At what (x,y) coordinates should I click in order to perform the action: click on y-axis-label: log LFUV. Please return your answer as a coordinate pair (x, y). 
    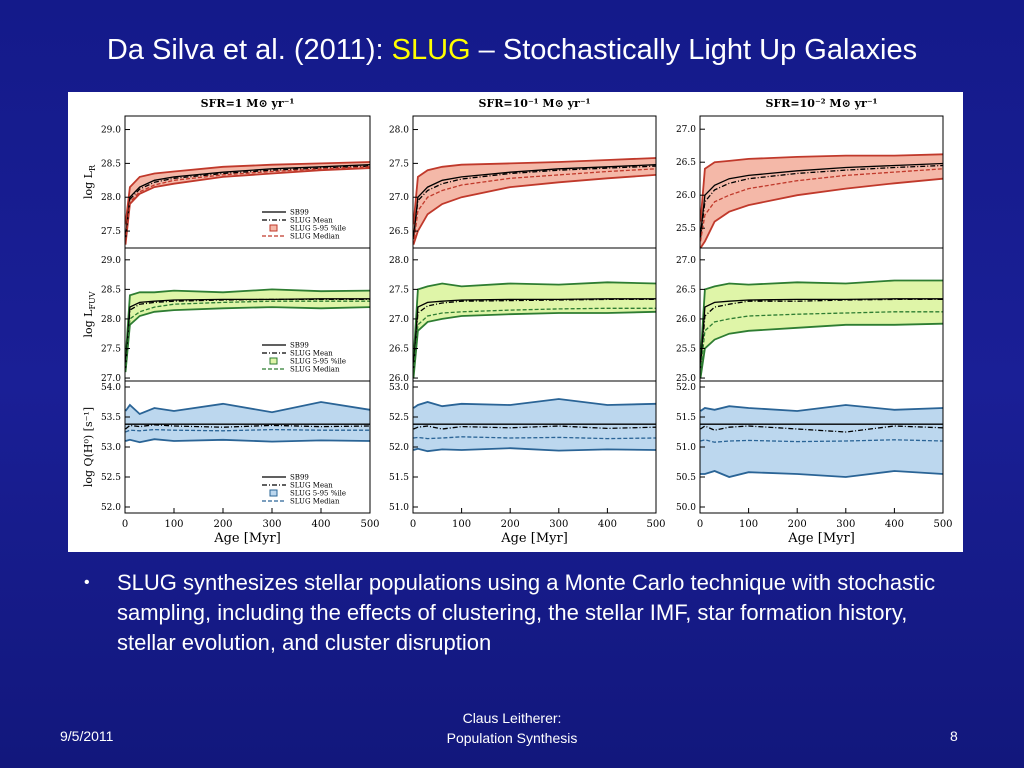
    Looking at the image, I should click on (89, 314).